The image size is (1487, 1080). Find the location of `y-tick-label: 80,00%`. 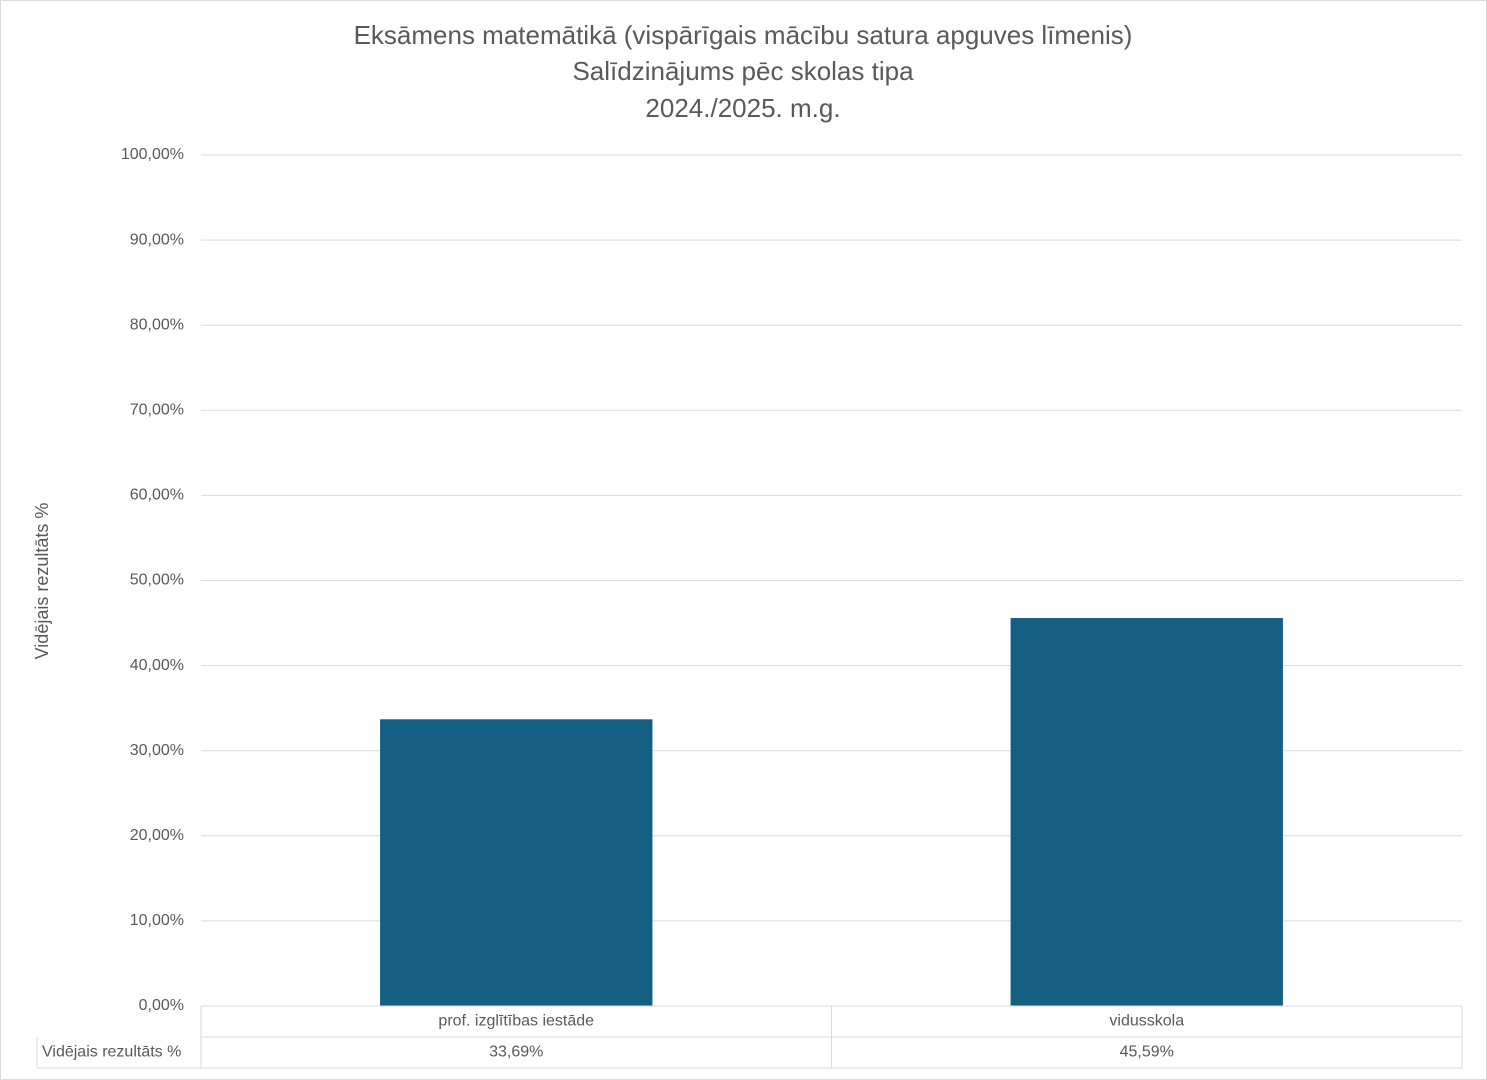

y-tick-label: 80,00% is located at coordinates (157, 324).